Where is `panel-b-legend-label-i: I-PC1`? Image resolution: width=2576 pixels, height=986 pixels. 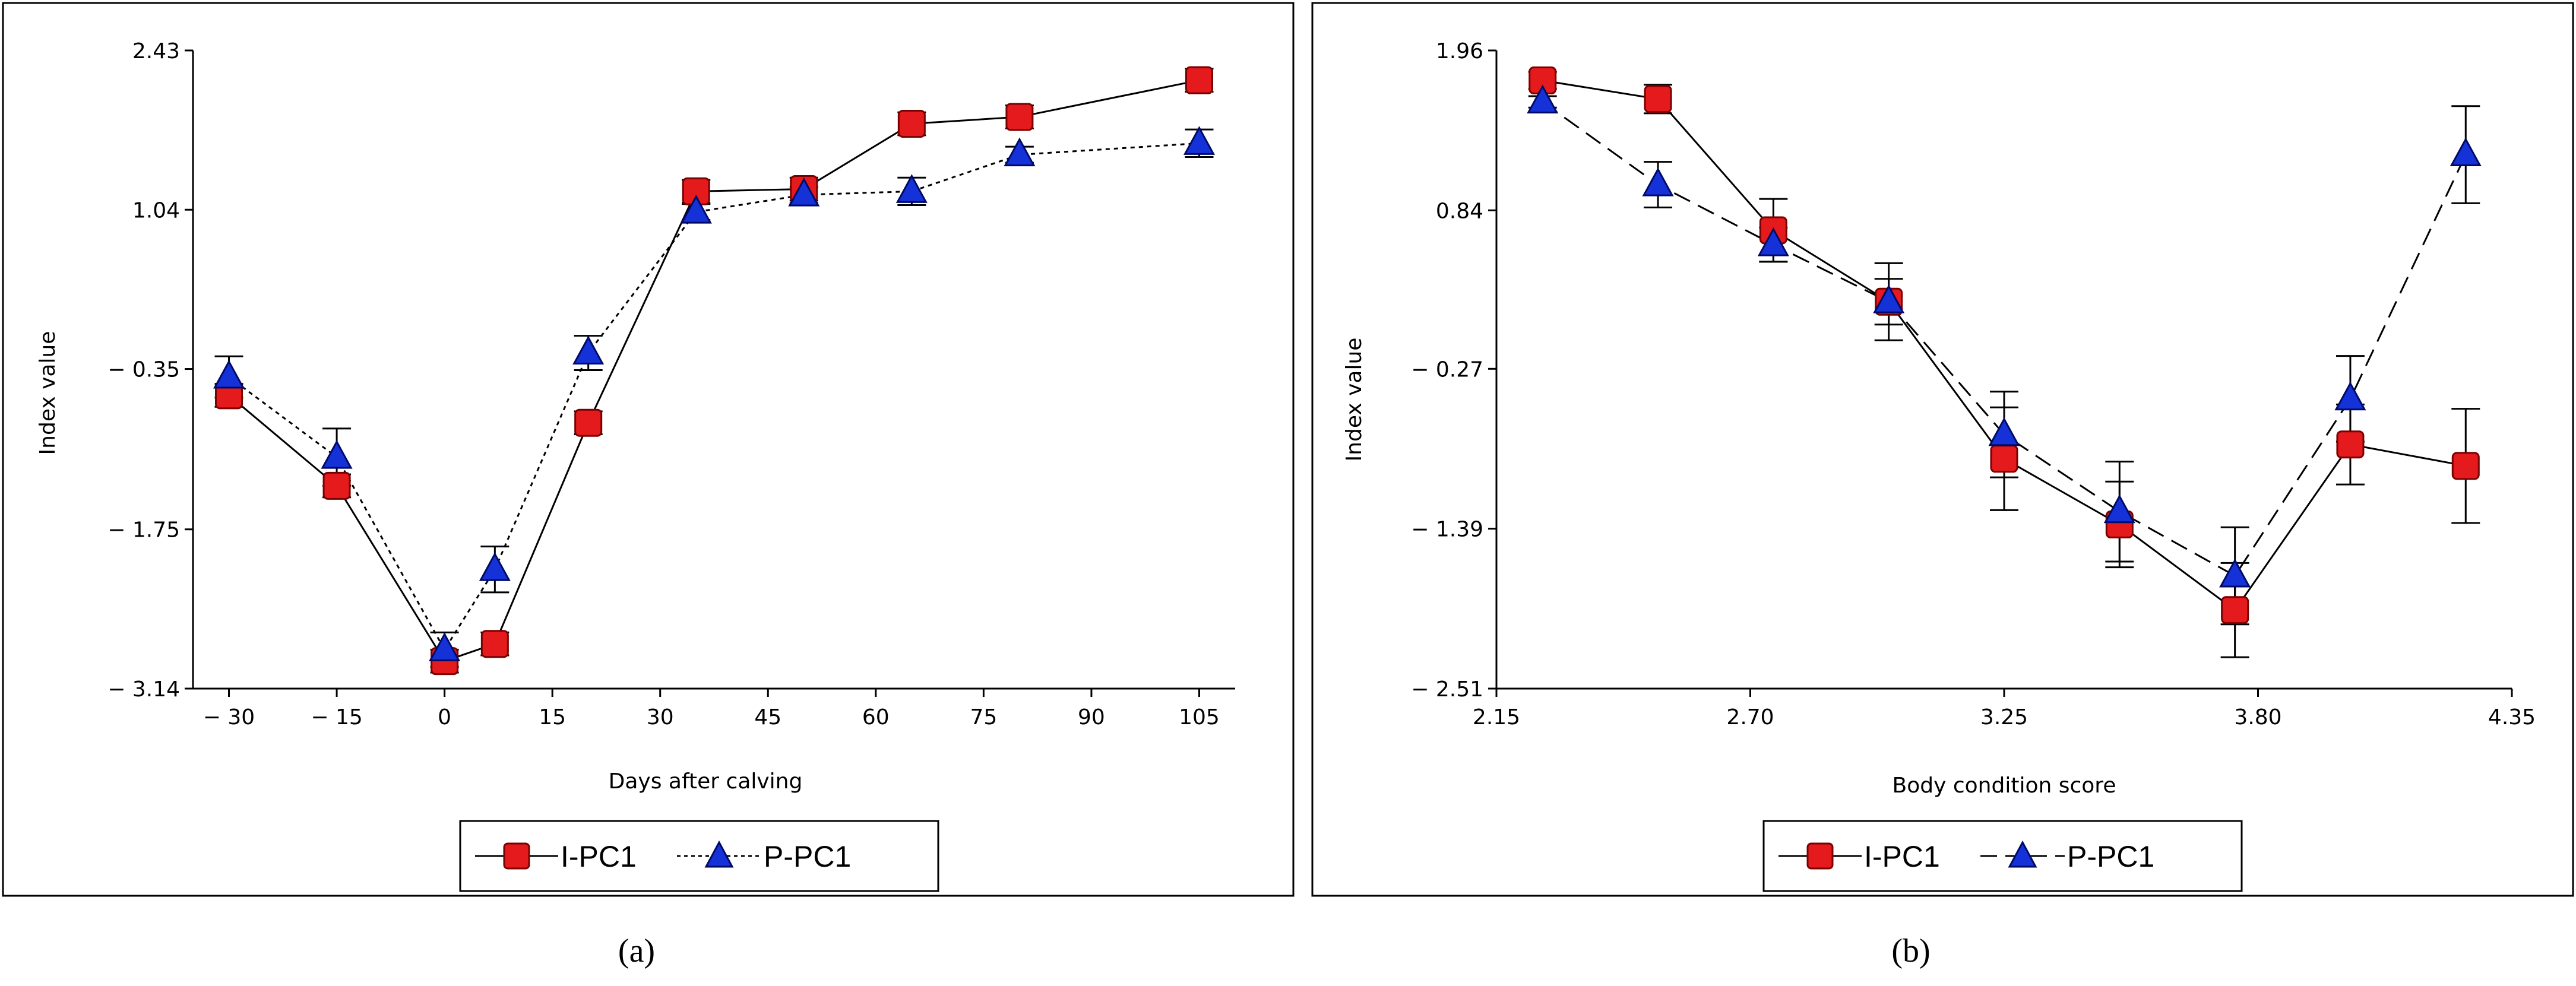 panel-b-legend-label-i: I-PC1 is located at coordinates (1902, 856).